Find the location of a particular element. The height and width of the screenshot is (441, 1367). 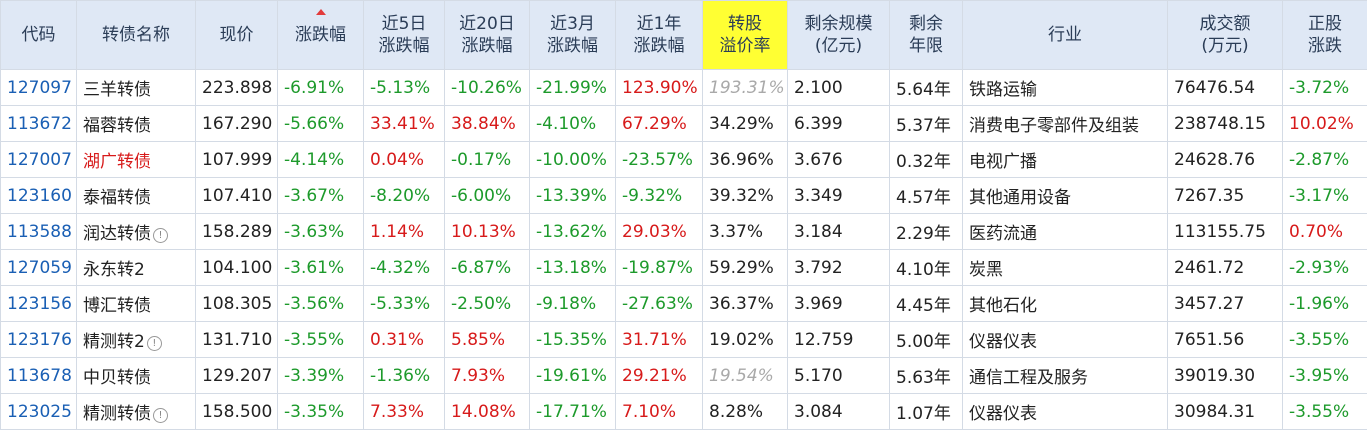

code-value: 123025 is located at coordinates (39, 411).